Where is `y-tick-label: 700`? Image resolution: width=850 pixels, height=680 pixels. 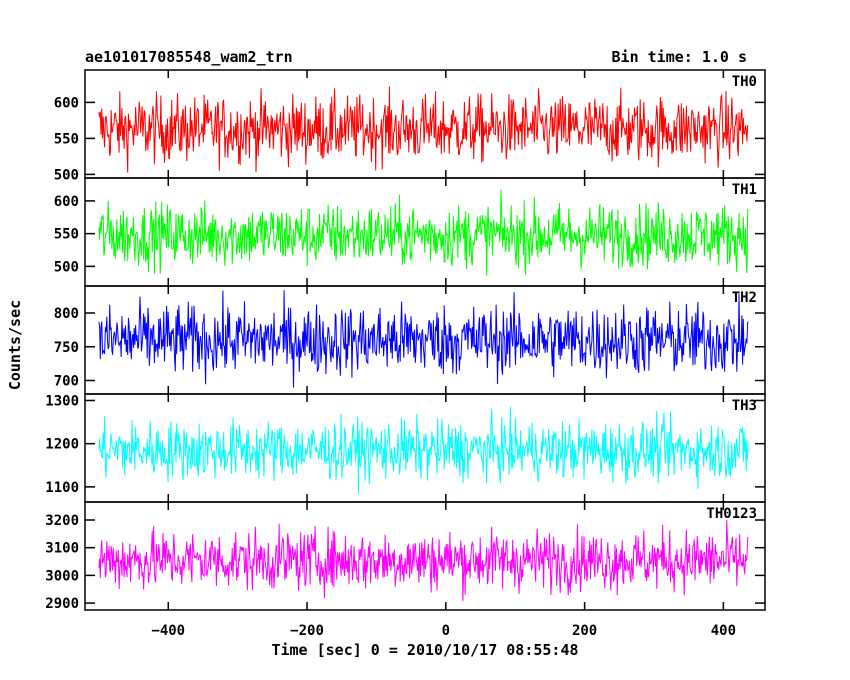 y-tick-label: 700 is located at coordinates (66, 382).